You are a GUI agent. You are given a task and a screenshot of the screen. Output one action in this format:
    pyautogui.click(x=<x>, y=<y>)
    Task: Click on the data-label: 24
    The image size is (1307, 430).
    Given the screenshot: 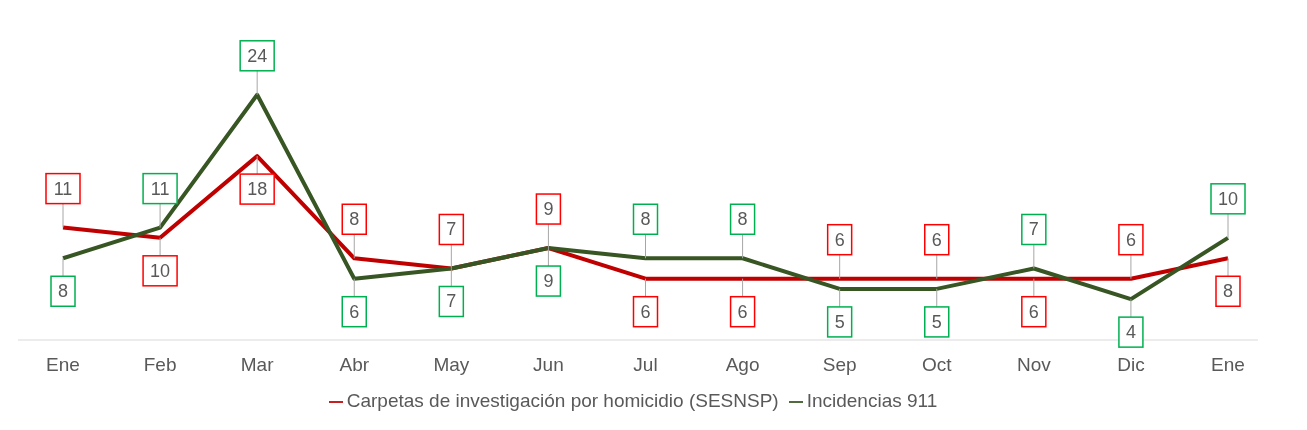 What is the action you would take?
    pyautogui.click(x=257, y=55)
    